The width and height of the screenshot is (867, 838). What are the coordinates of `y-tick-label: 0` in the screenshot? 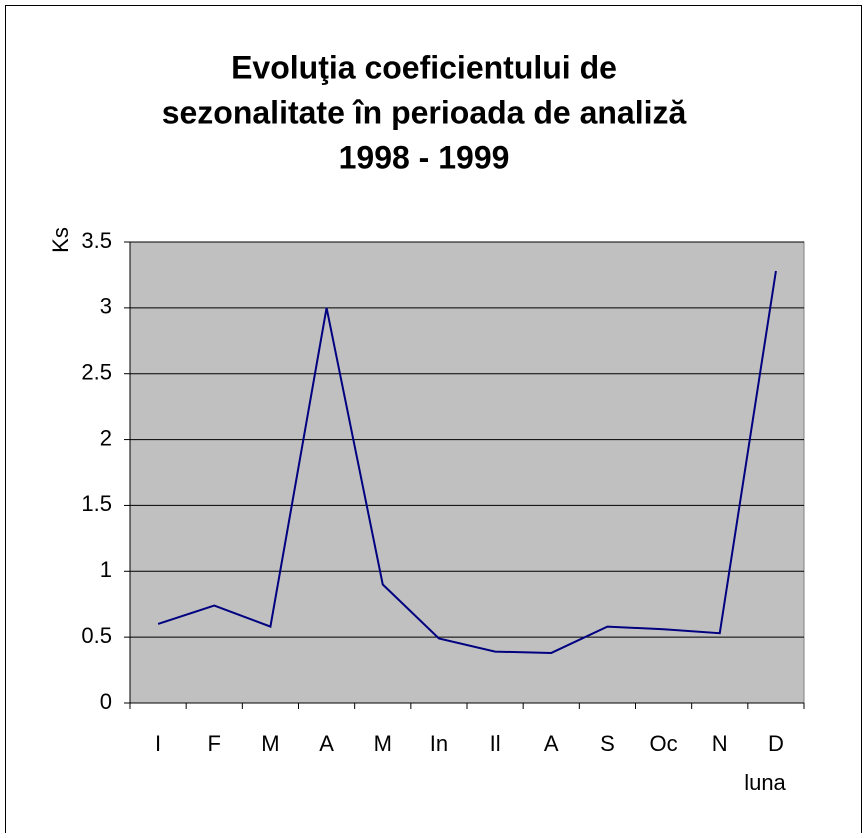 It's located at (106, 701).